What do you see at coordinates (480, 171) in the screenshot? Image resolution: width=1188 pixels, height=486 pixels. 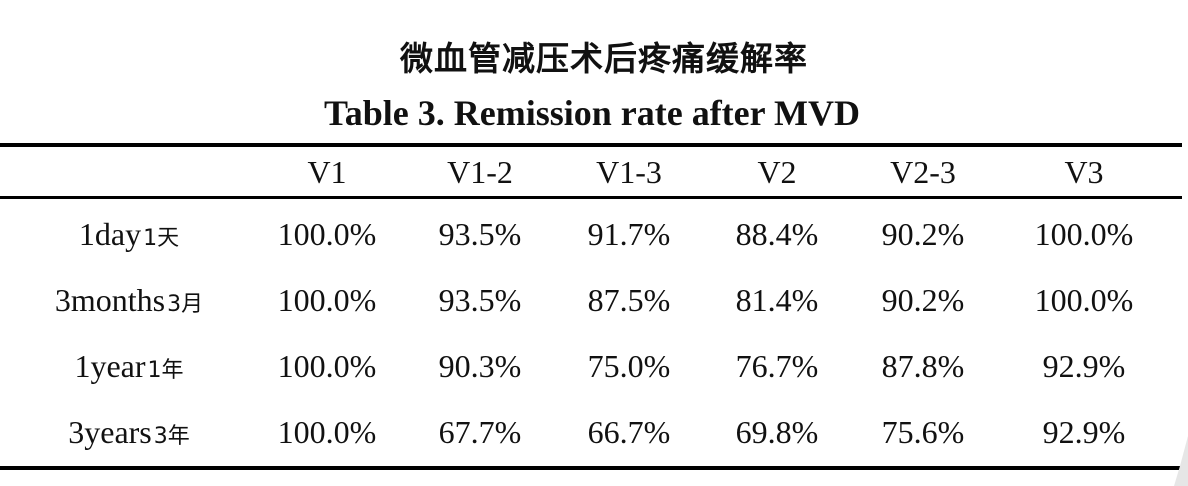 I see `column-header: V1-2` at bounding box center [480, 171].